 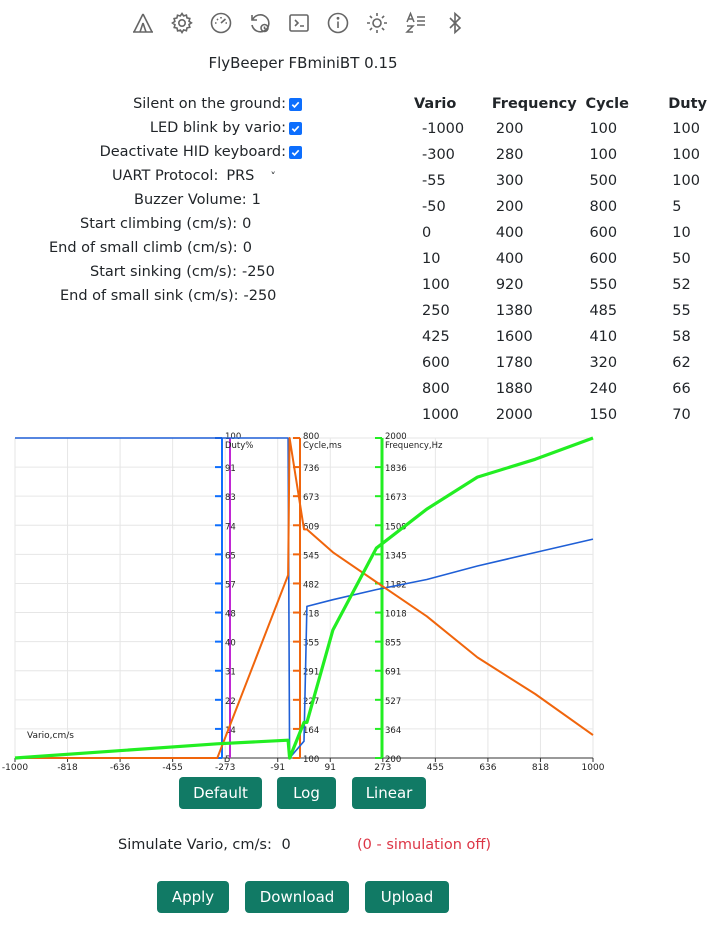 I want to click on table-cell: 66, so click(x=681, y=389).